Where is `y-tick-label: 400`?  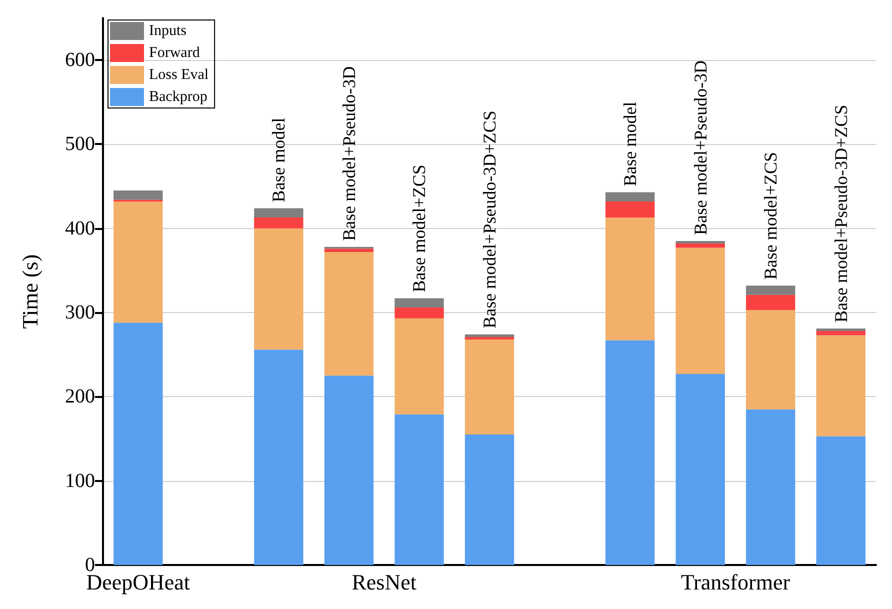 y-tick-label: 400 is located at coordinates (80, 228).